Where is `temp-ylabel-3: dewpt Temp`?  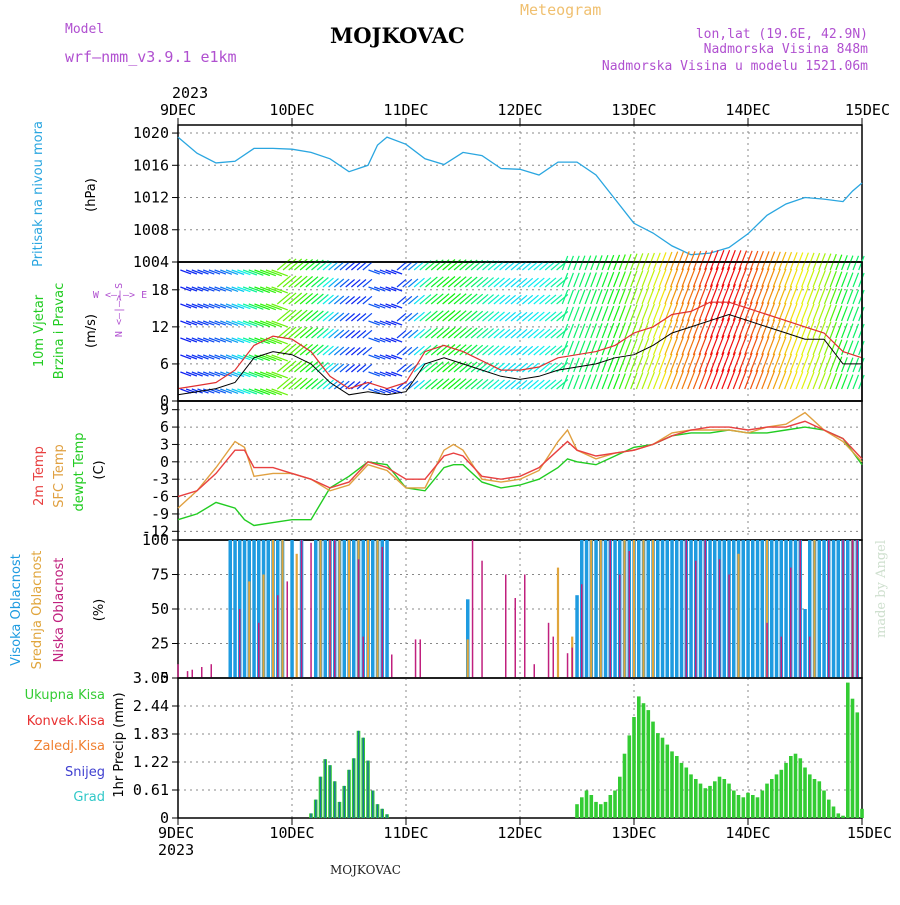 temp-ylabel-3: dewpt Temp is located at coordinates (79, 471).